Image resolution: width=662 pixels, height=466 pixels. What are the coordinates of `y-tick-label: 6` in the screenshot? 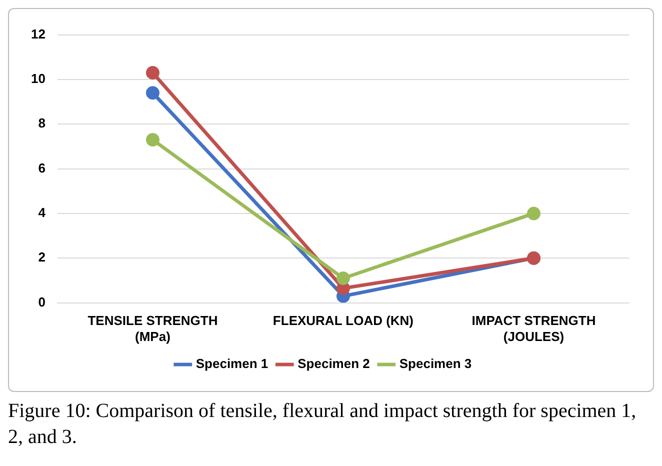 It's located at (42, 168).